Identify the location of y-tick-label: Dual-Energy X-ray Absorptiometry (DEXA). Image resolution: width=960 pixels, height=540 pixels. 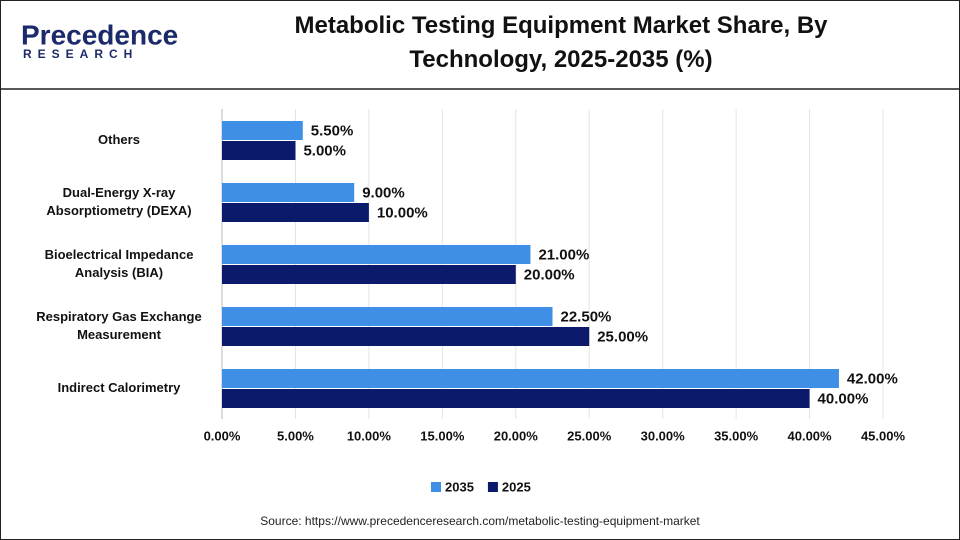
(119, 201).